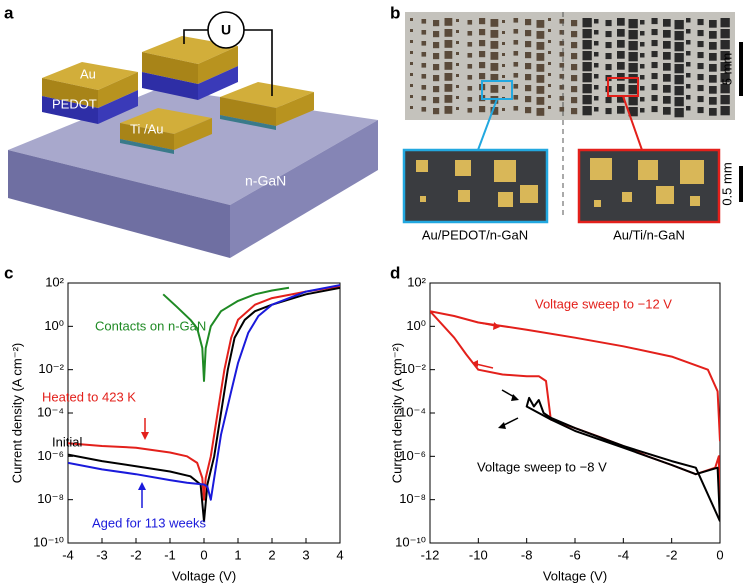 This screenshot has height=587, width=749. Describe the element at coordinates (475, 234) in the screenshot. I see `photo-caption: Au/PEDOT/n-GaN` at that location.